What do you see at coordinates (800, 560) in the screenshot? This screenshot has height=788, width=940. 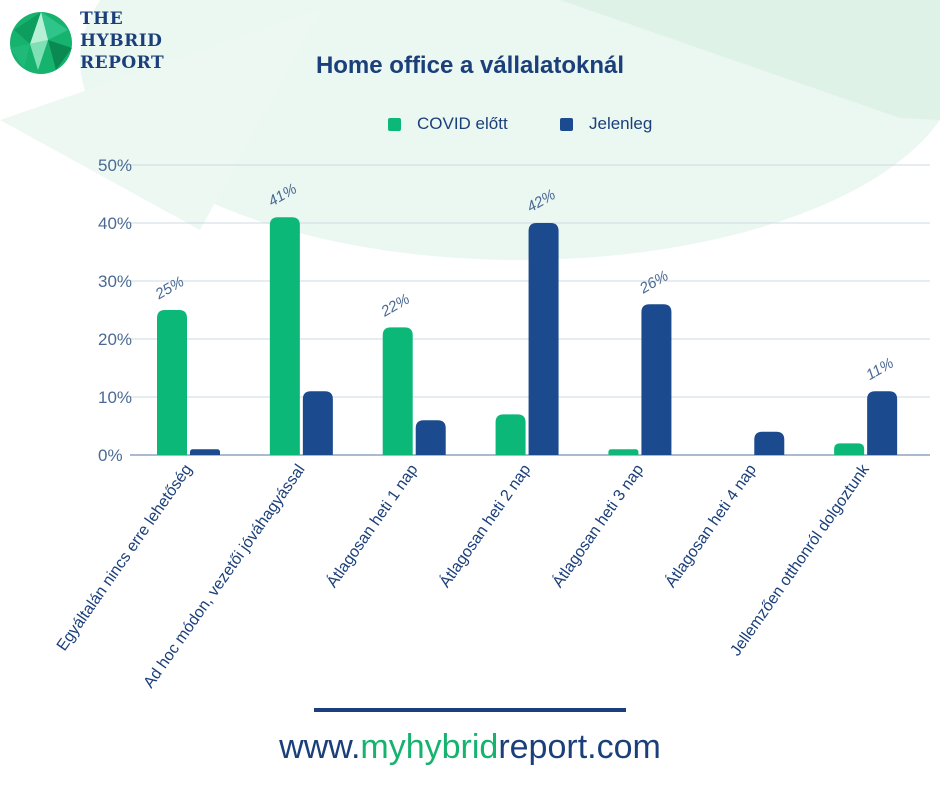 I see `x-tick-label: Jellemzően otthonról dolgoztunk` at bounding box center [800, 560].